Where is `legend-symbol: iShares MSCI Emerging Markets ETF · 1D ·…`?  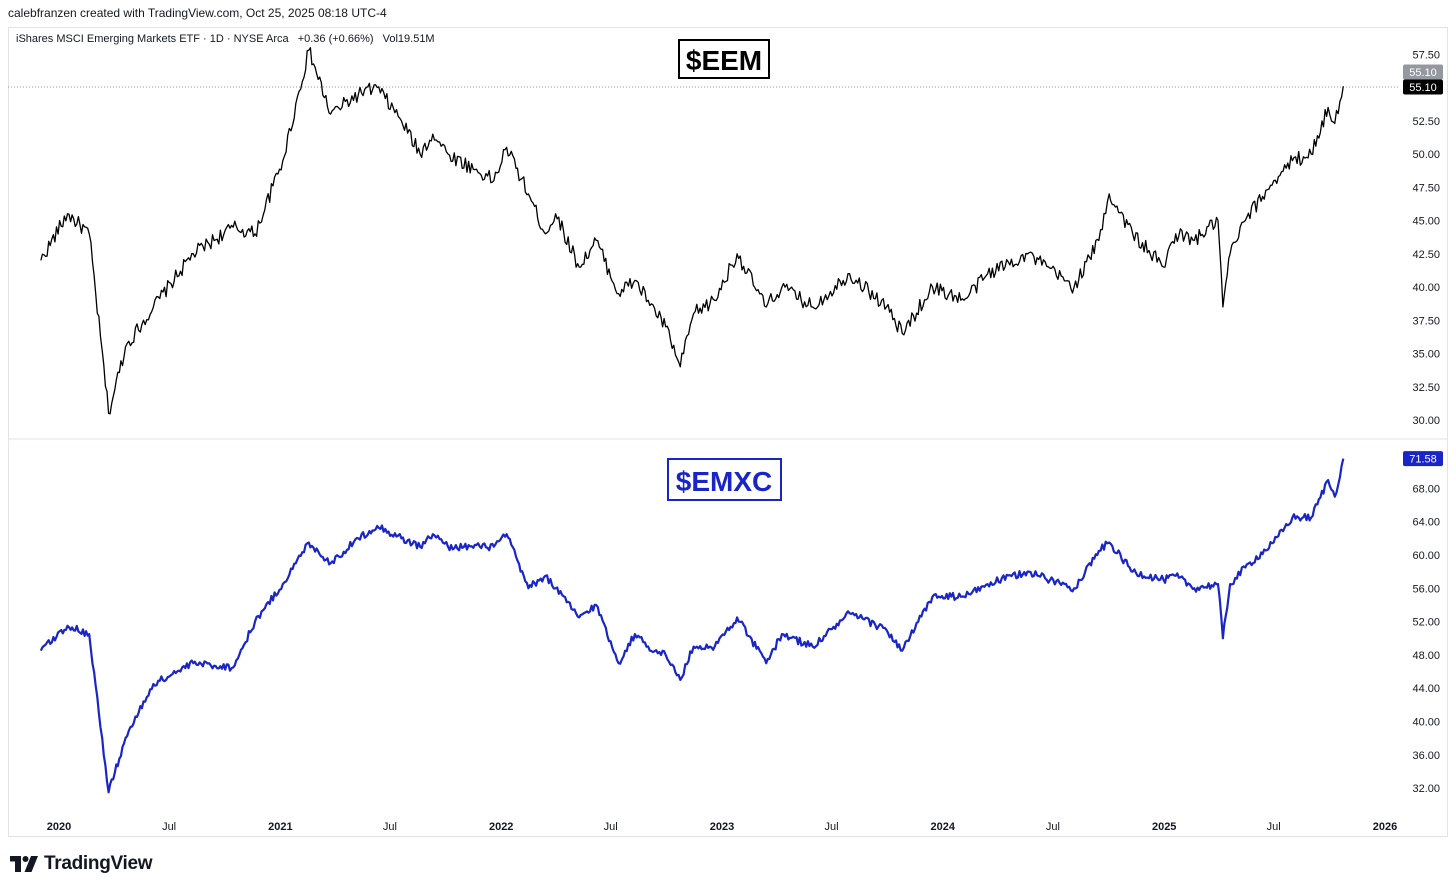 legend-symbol: iShares MSCI Emerging Markets ETF · 1D ·… is located at coordinates (153, 39).